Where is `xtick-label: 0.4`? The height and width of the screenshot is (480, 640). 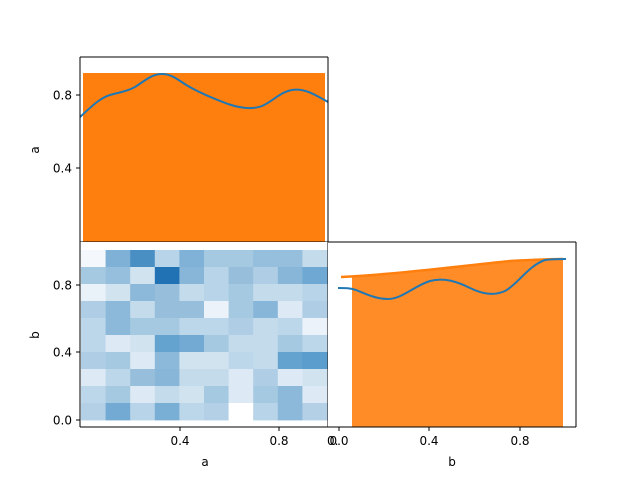
xtick-label: 0.4 is located at coordinates (428, 441).